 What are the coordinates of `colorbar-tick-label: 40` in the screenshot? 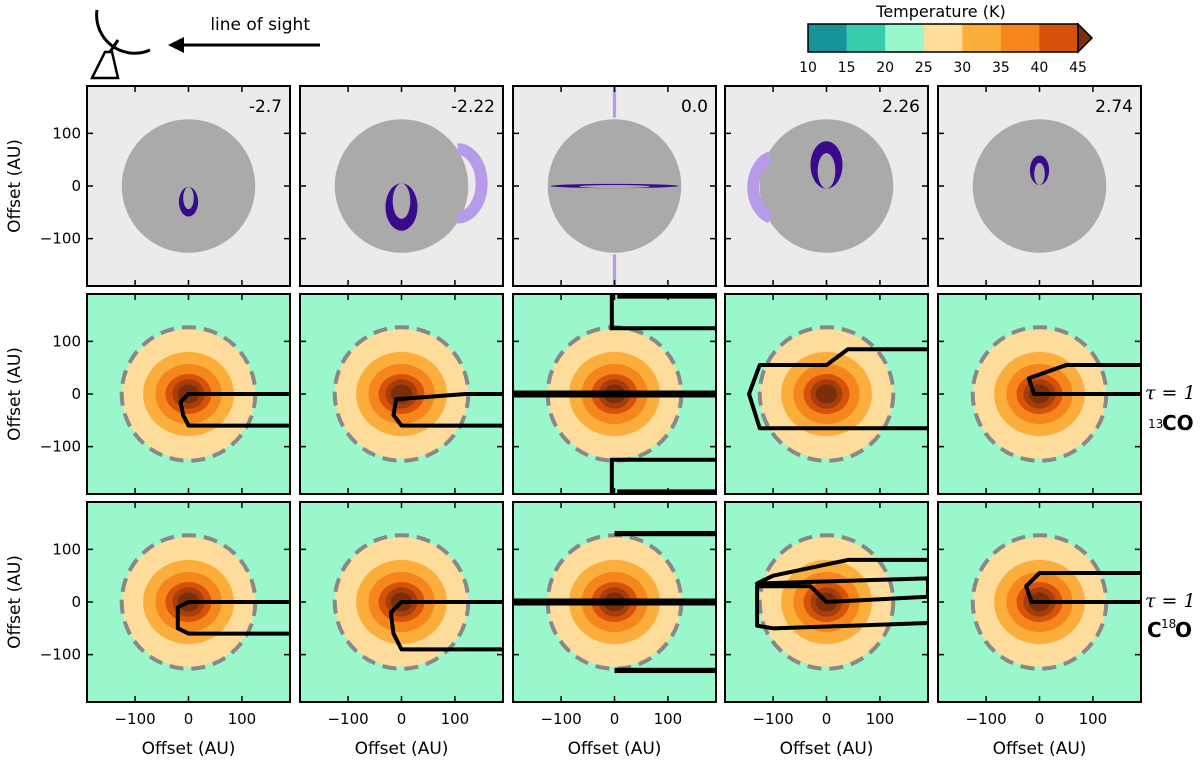 It's located at (1040, 68).